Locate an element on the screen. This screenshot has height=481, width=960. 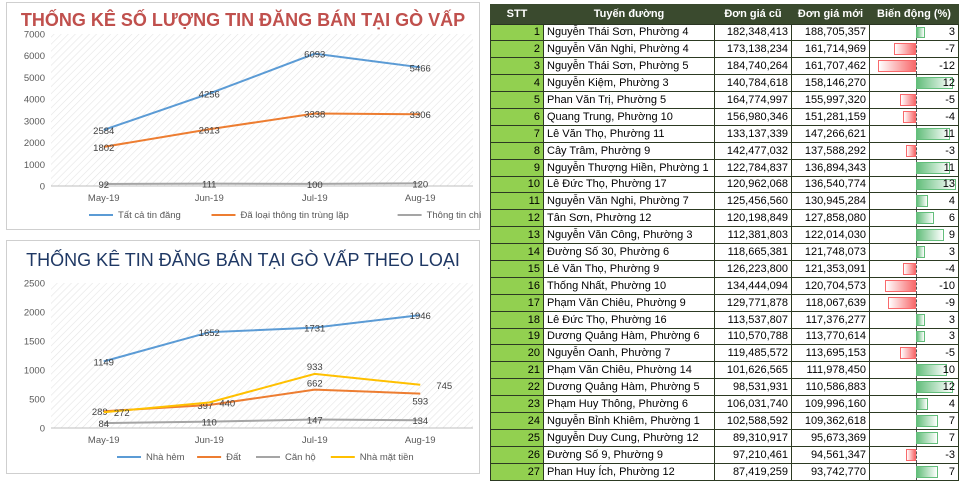
table-cell: 184,740,264 is located at coordinates (753, 66).